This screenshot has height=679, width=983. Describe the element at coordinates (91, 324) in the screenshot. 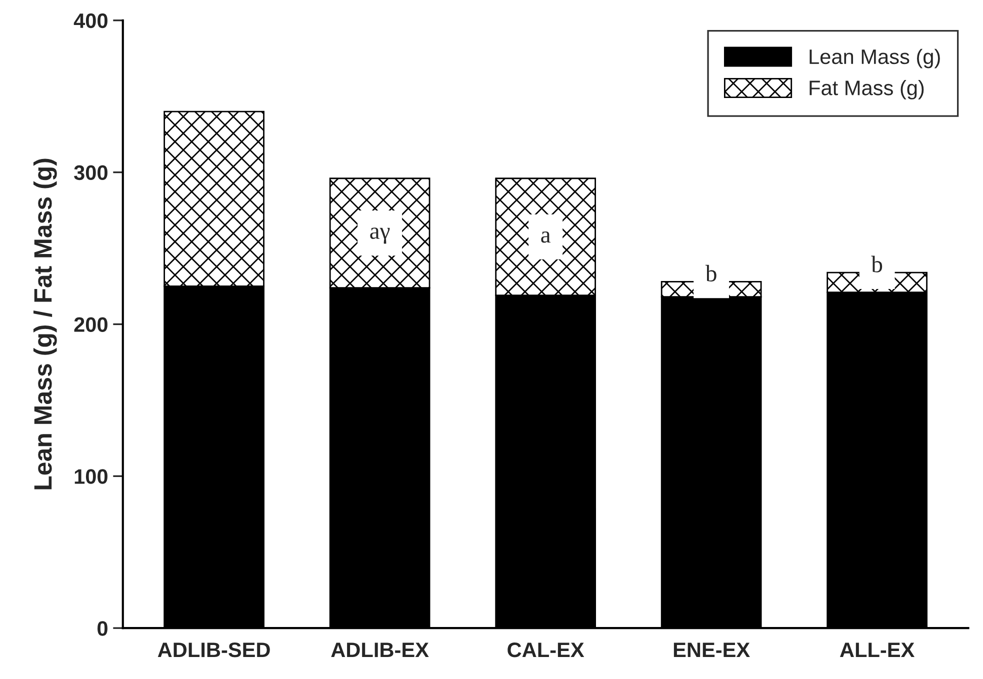

I see `y-tick-label: 200` at that location.